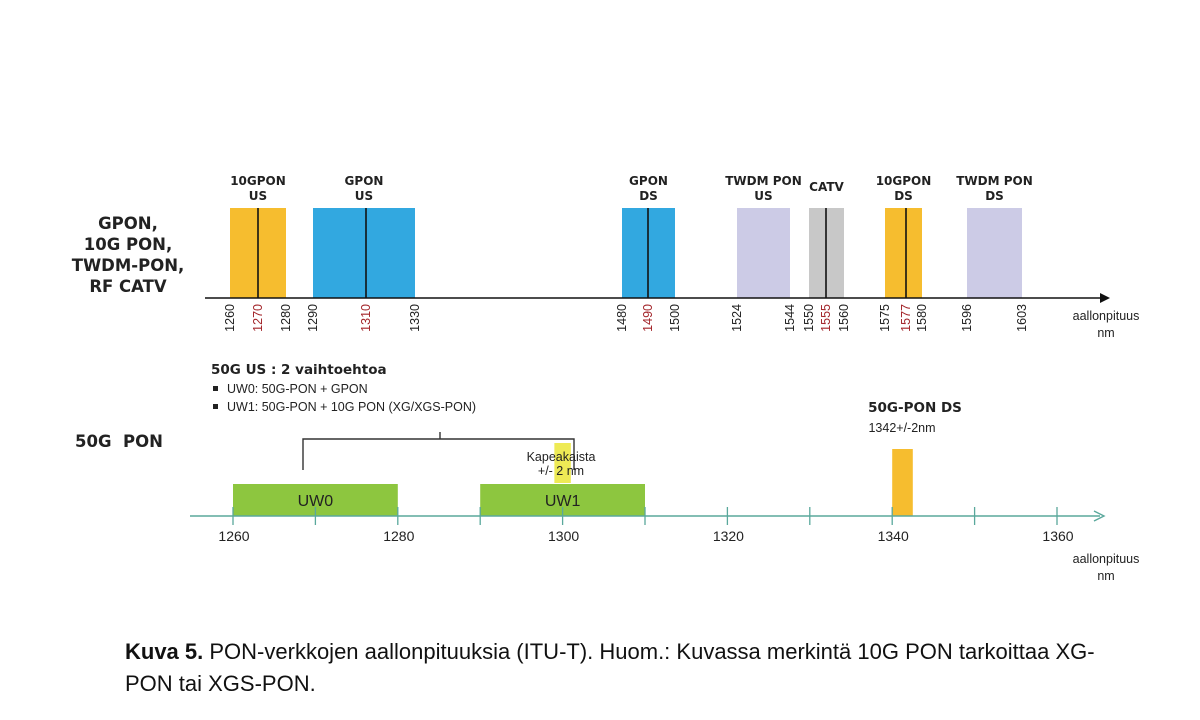  I want to click on bottom-tick-label: 1280, so click(398, 536).